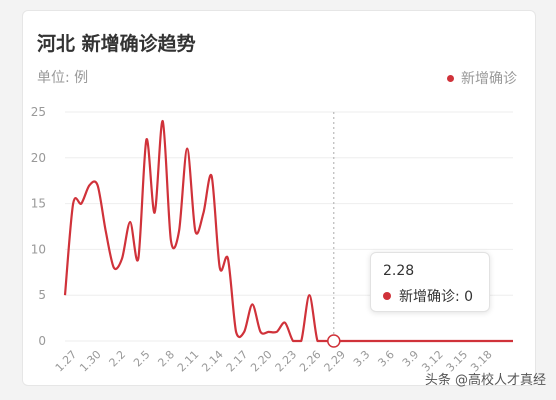 This screenshot has height=400, width=556. I want to click on x-tick-label: 2.17, so click(237, 361).